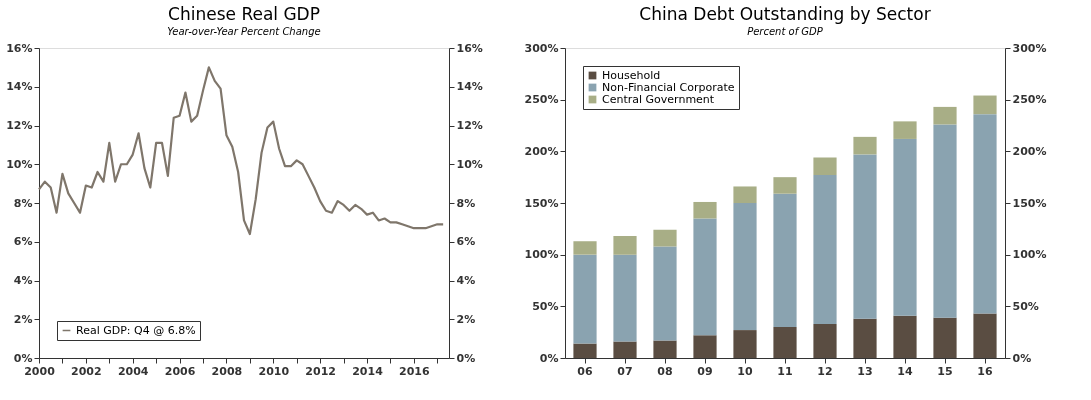 The image size is (1091, 400). I want to click on legend-label: Household, so click(631, 75).